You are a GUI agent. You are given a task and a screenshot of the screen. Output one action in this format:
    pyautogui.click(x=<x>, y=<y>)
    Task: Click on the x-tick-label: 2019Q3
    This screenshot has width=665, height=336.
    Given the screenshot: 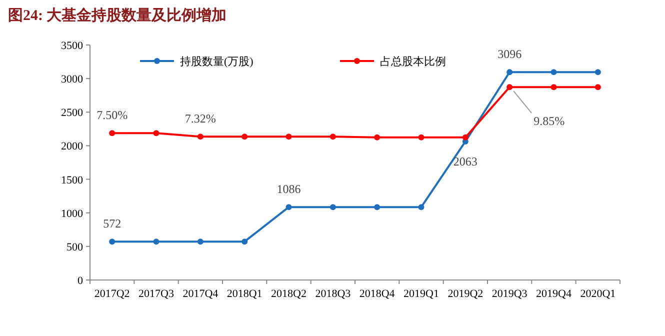 What is the action you would take?
    pyautogui.click(x=510, y=294)
    